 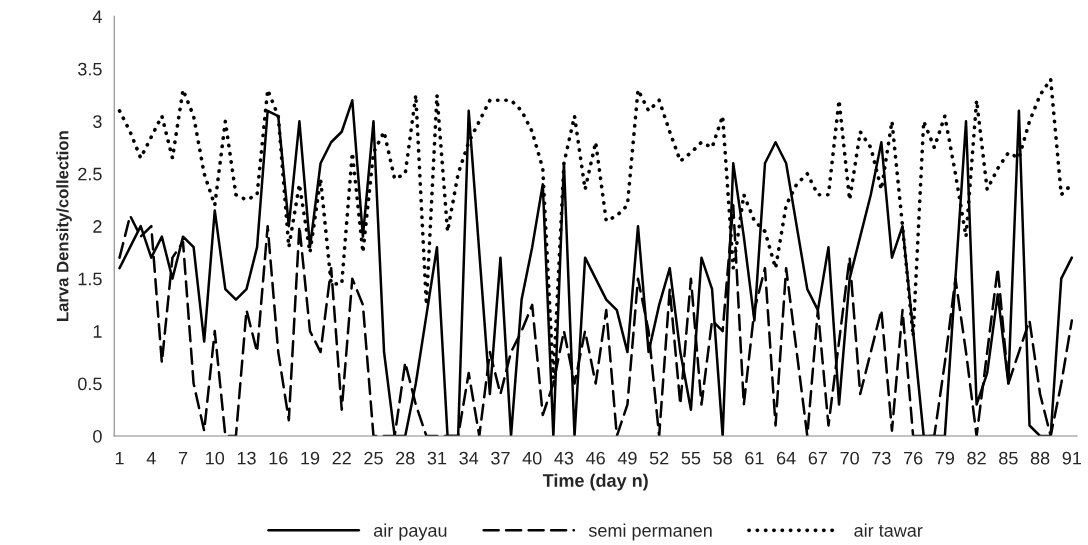 What do you see at coordinates (888, 530) in the screenshot?
I see `legend-label: air tawar` at bounding box center [888, 530].